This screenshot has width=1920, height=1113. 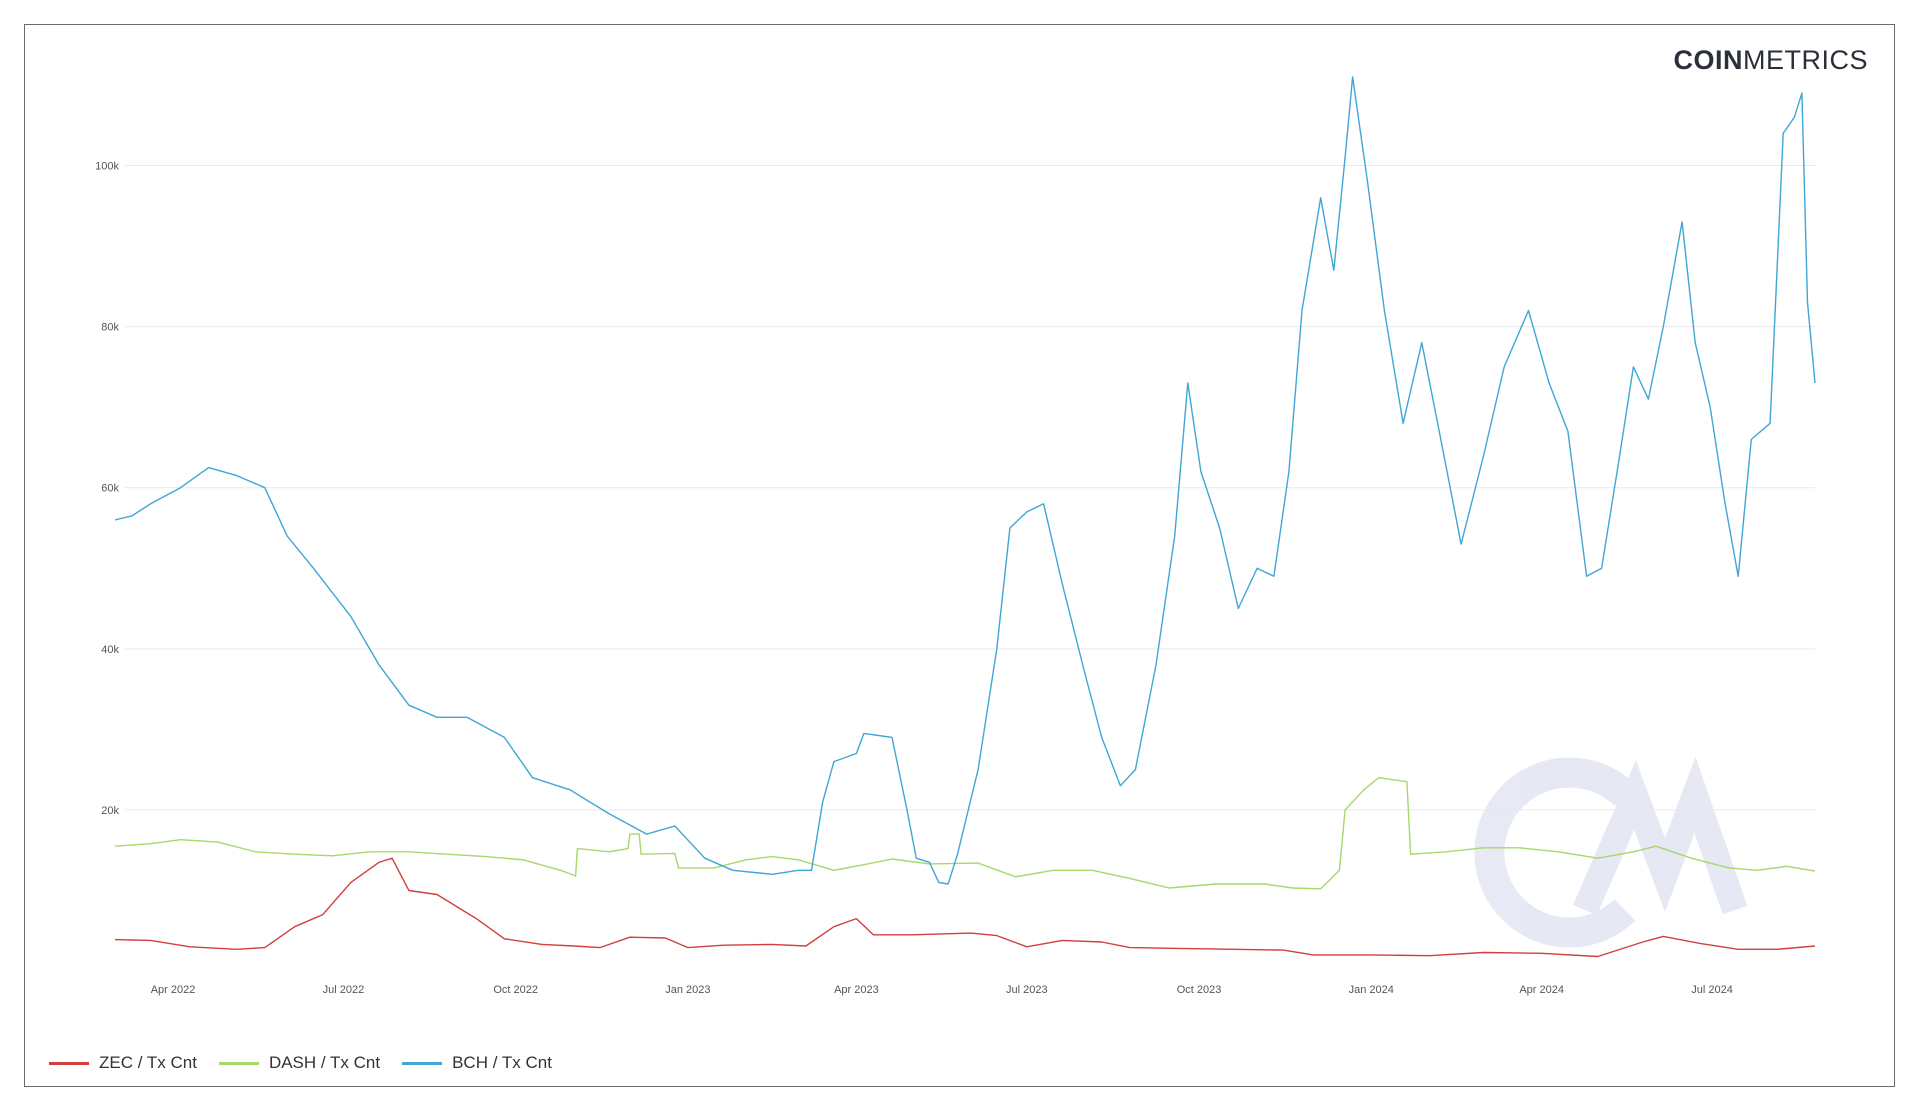 What do you see at coordinates (1027, 990) in the screenshot?
I see `x-tick-label: Jul 2023` at bounding box center [1027, 990].